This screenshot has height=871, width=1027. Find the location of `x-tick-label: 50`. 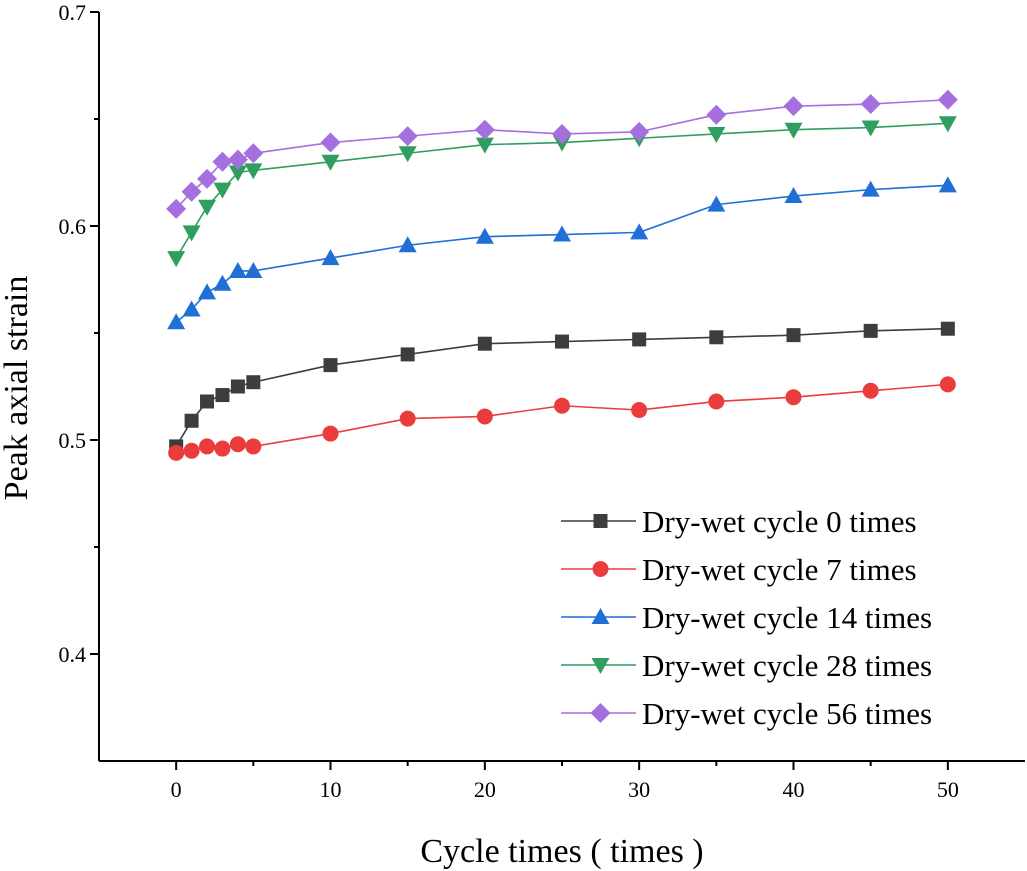

x-tick-label: 50 is located at coordinates (948, 789).